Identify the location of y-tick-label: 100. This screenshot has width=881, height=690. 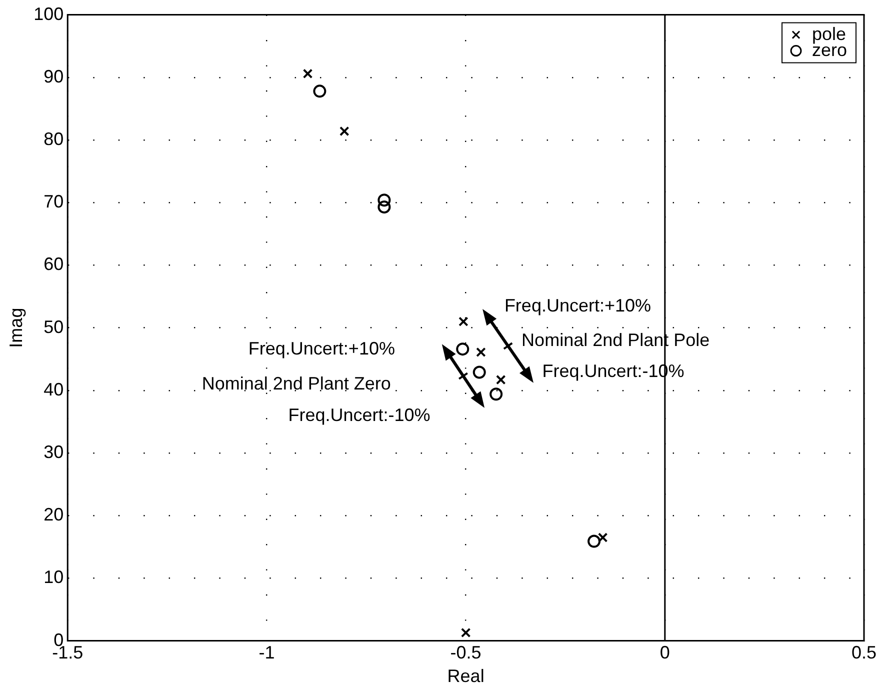
(49, 14).